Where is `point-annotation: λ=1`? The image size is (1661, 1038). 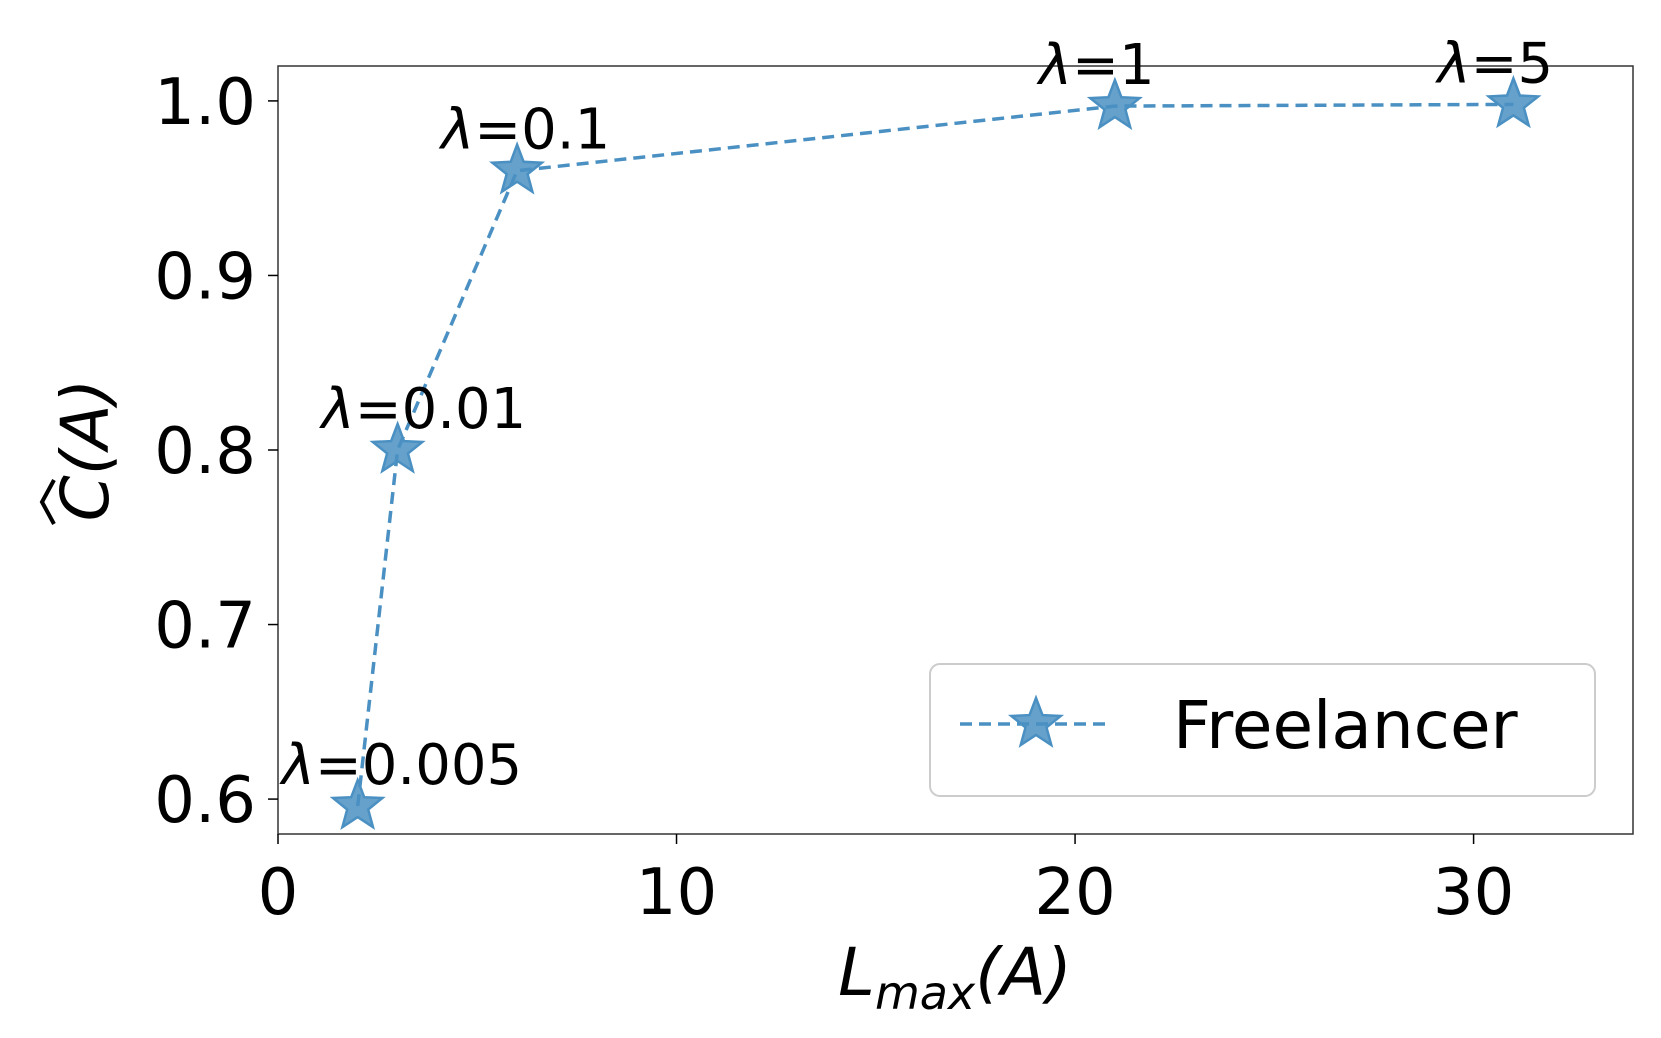 point-annotation: λ=1 is located at coordinates (1095, 65).